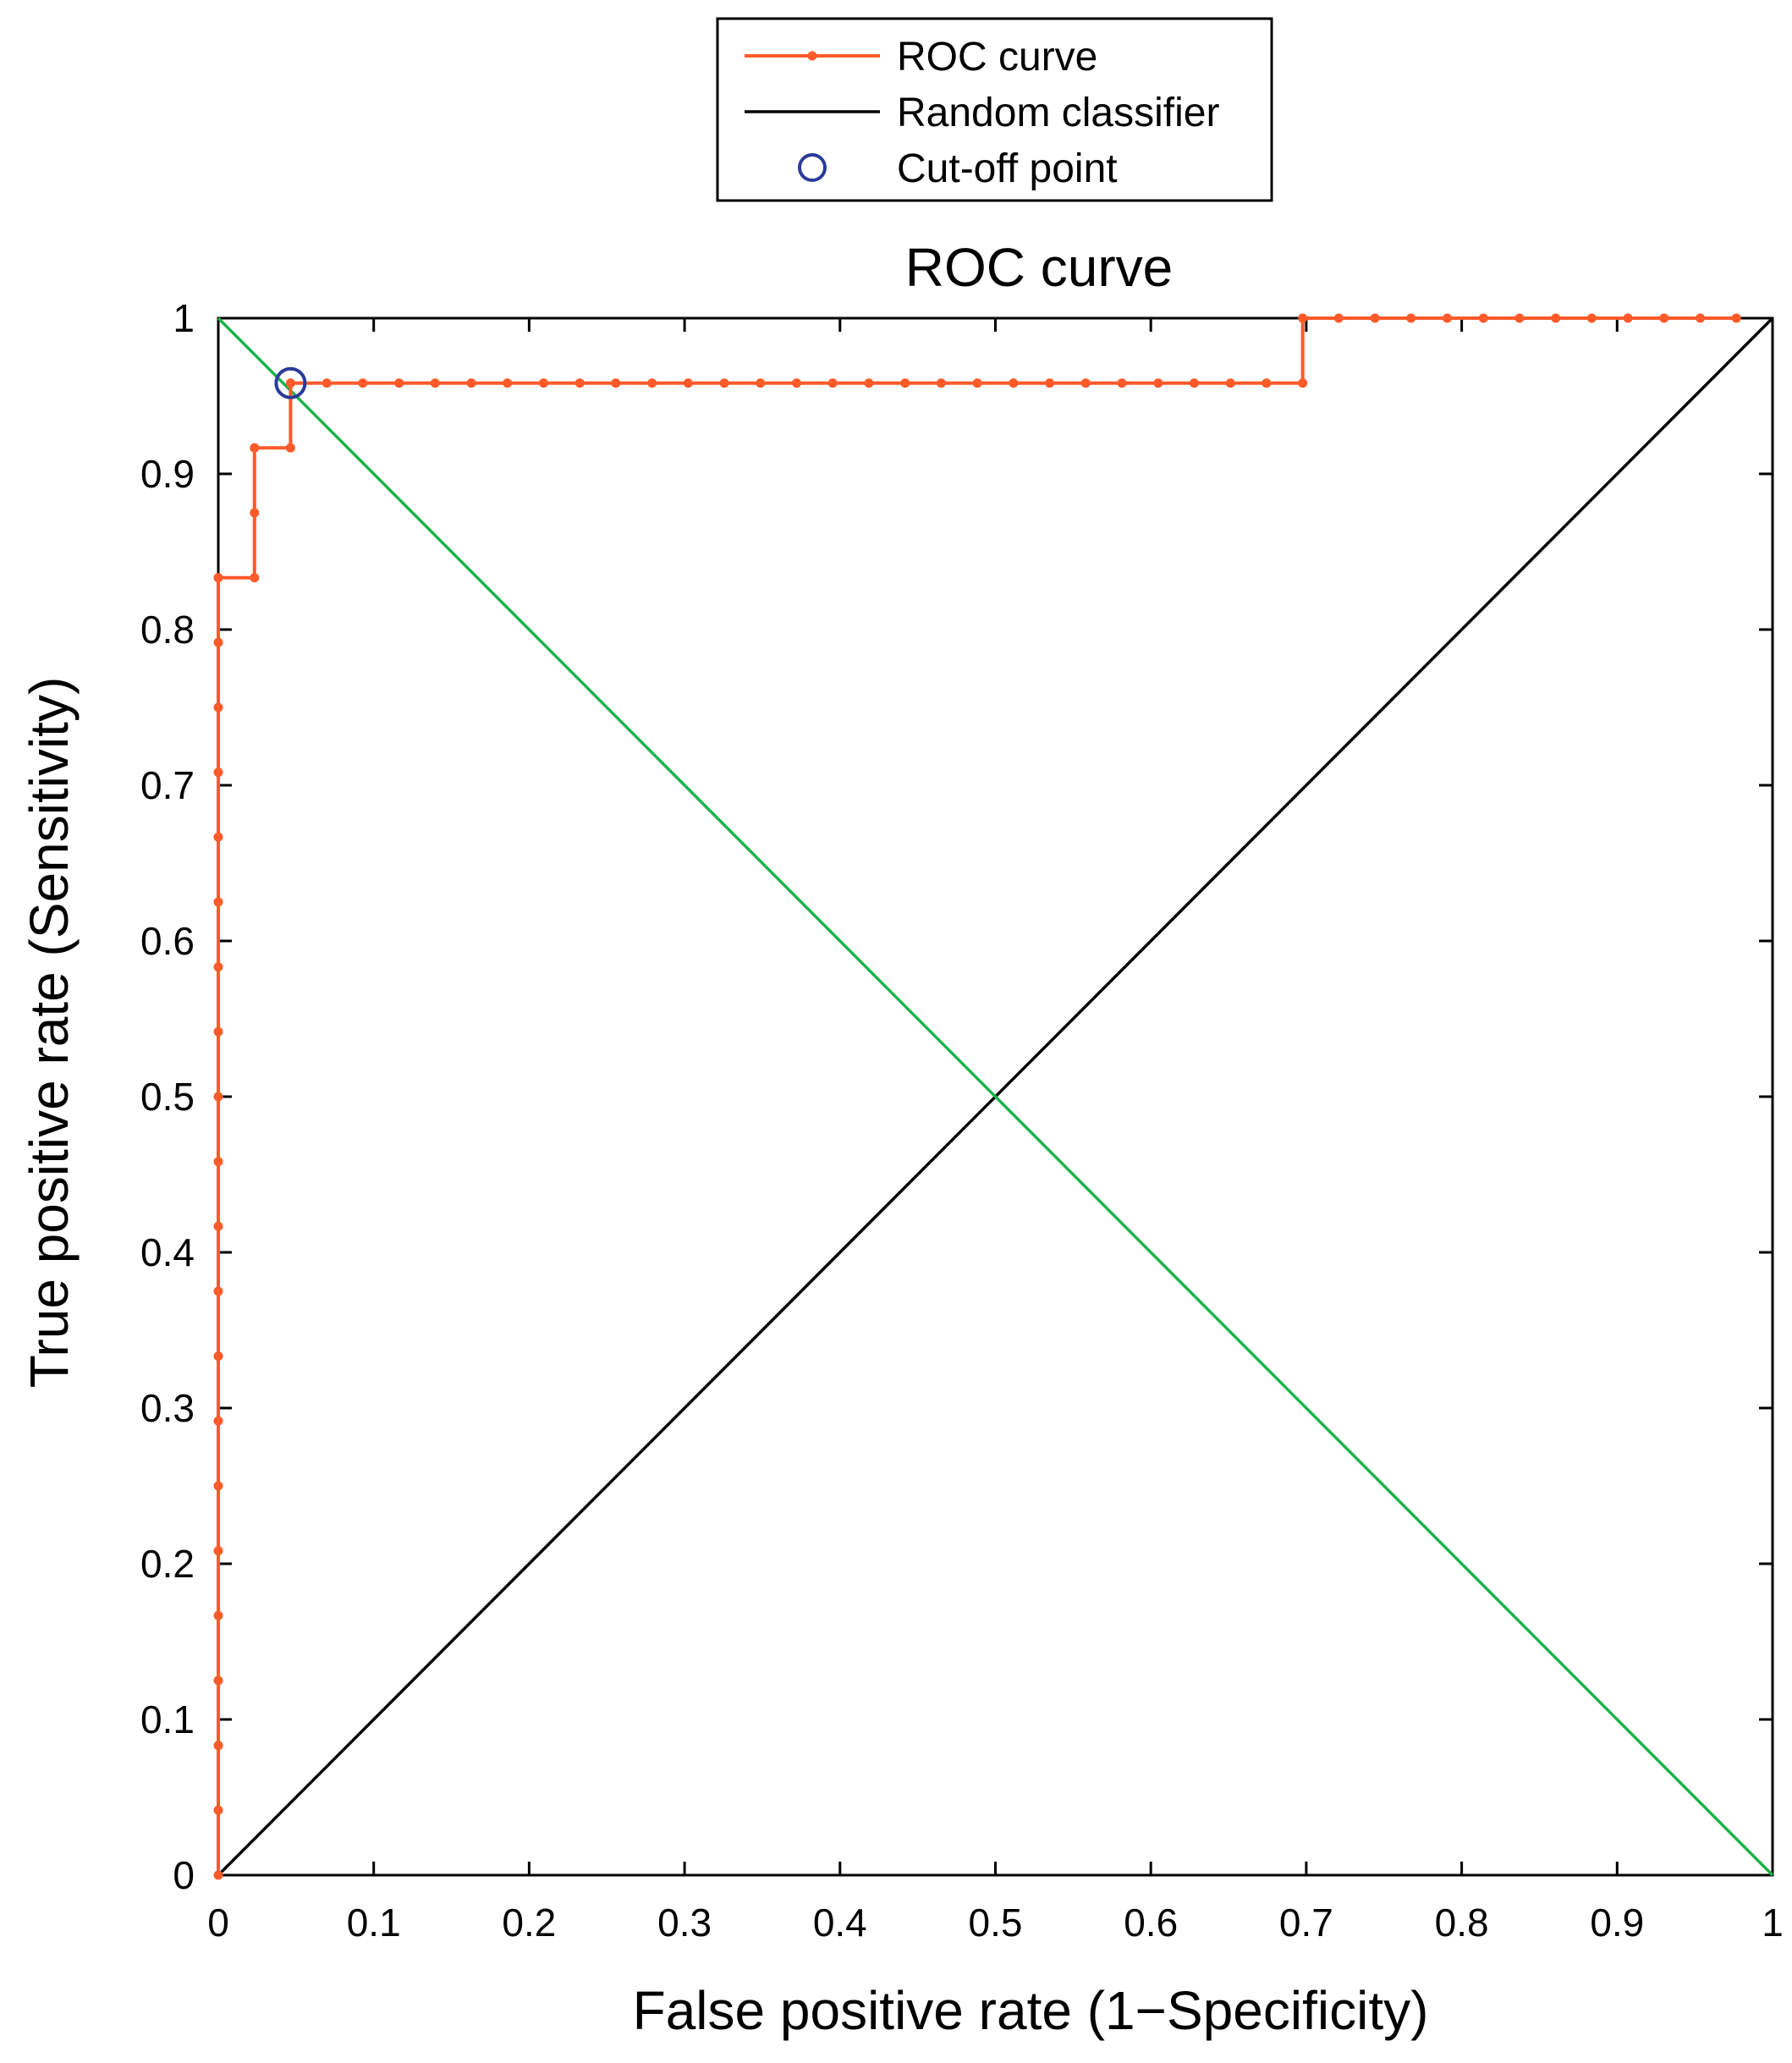 Image resolution: width=1792 pixels, height=2063 pixels. I want to click on x-tick-label: 0.8, so click(1462, 1923).